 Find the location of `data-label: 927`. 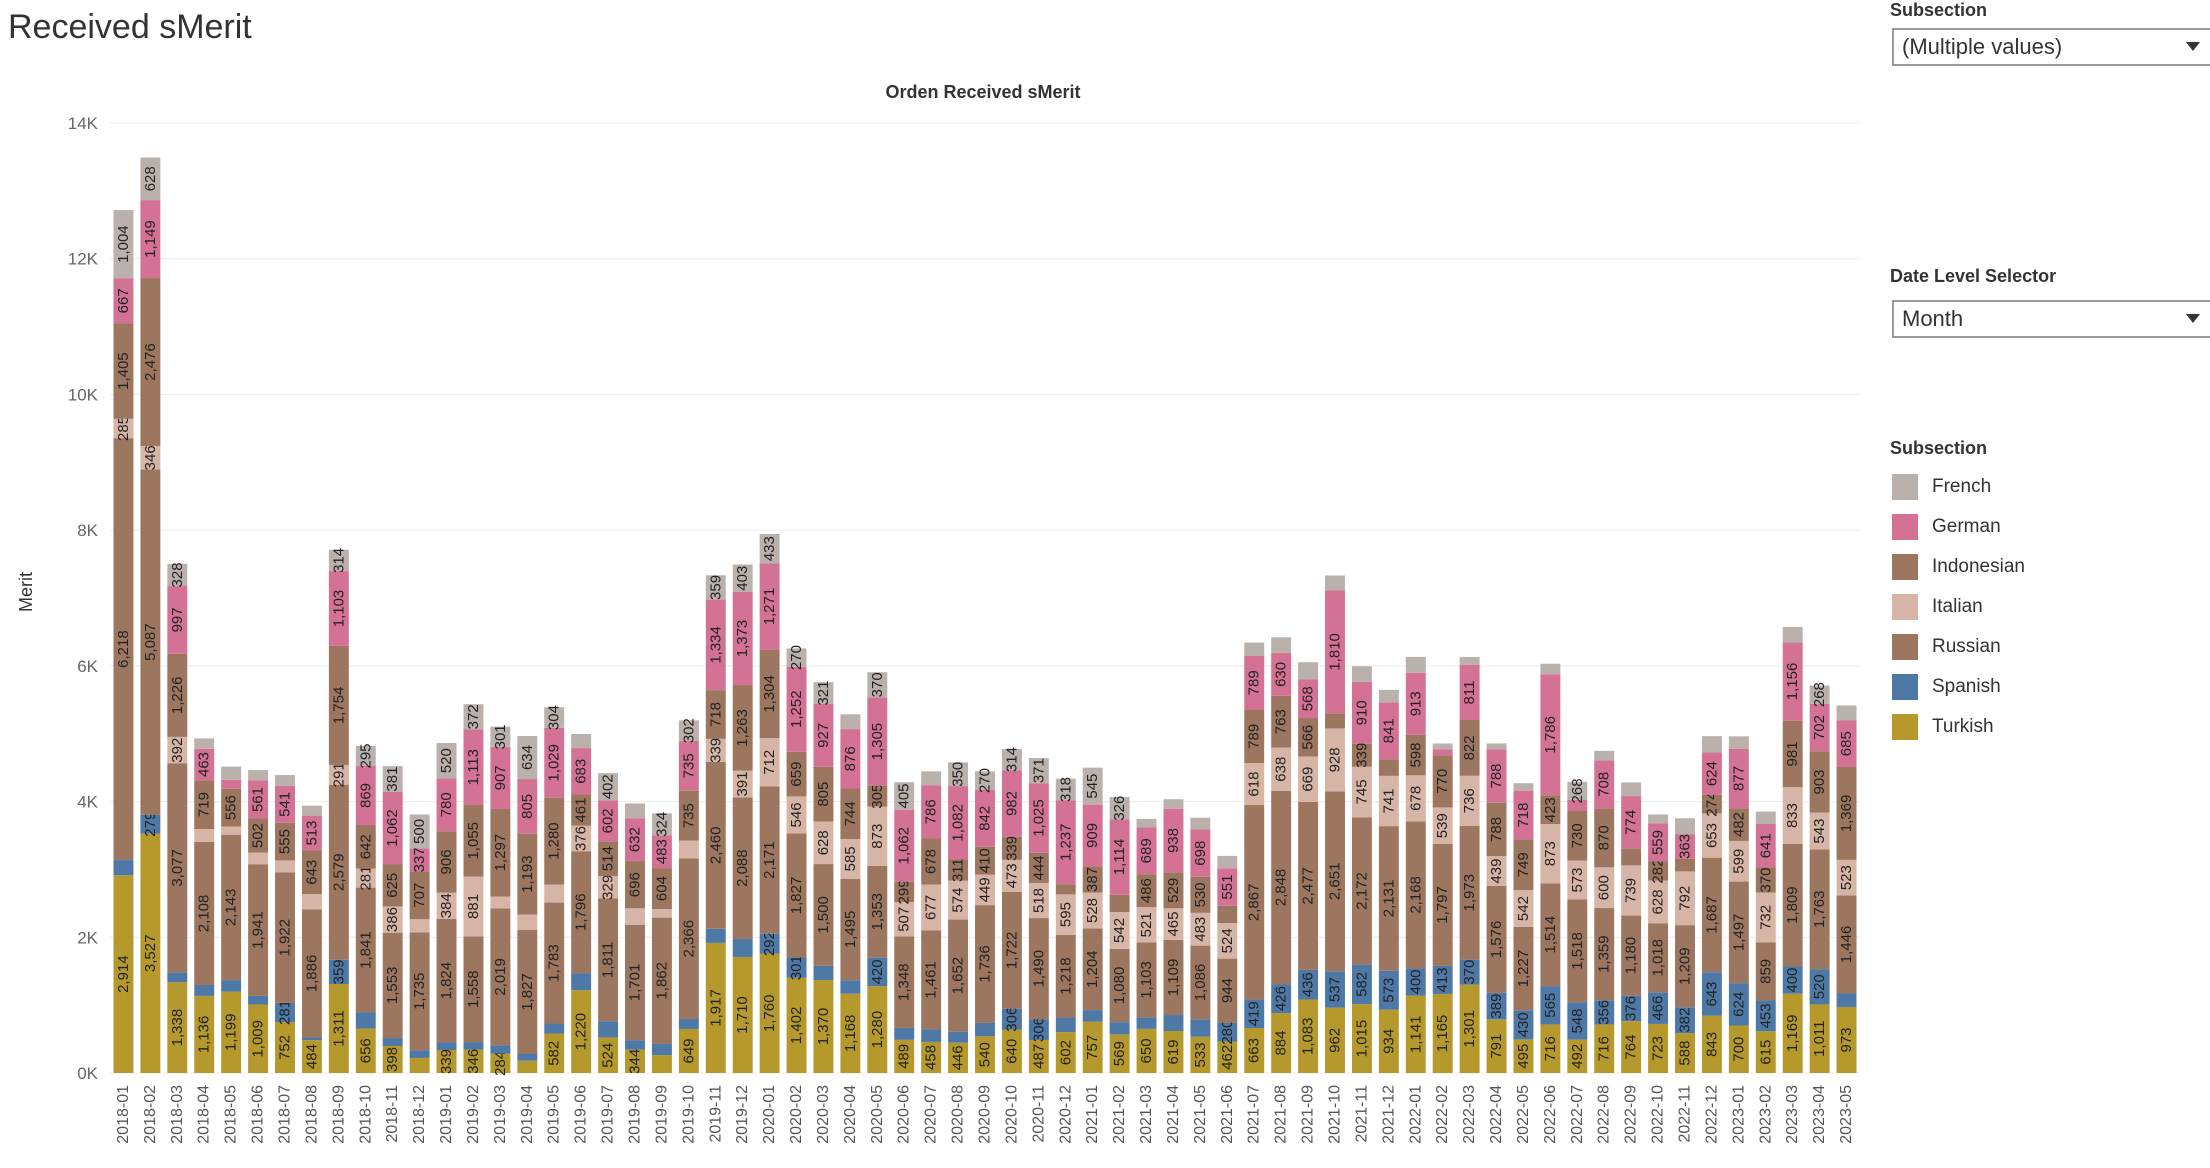

data-label: 927 is located at coordinates (823, 735).